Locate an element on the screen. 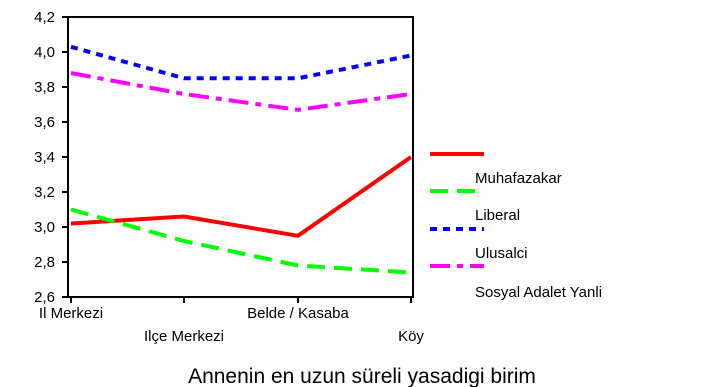  y-tick-label: 3,2 is located at coordinates (44, 192).